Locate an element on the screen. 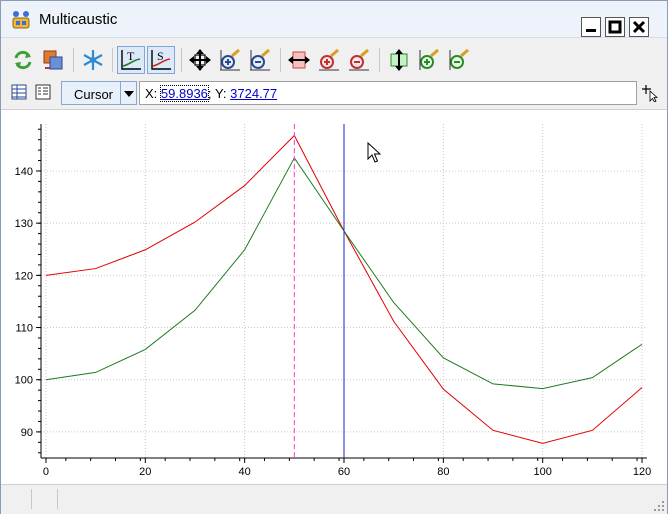 The width and height of the screenshot is (668, 514). x-tick-label: 20 is located at coordinates (145, 472).